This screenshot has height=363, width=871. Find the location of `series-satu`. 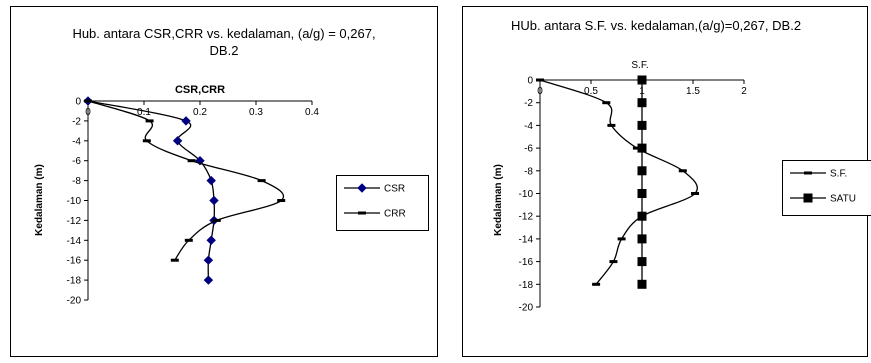

series-satu is located at coordinates (642, 182).